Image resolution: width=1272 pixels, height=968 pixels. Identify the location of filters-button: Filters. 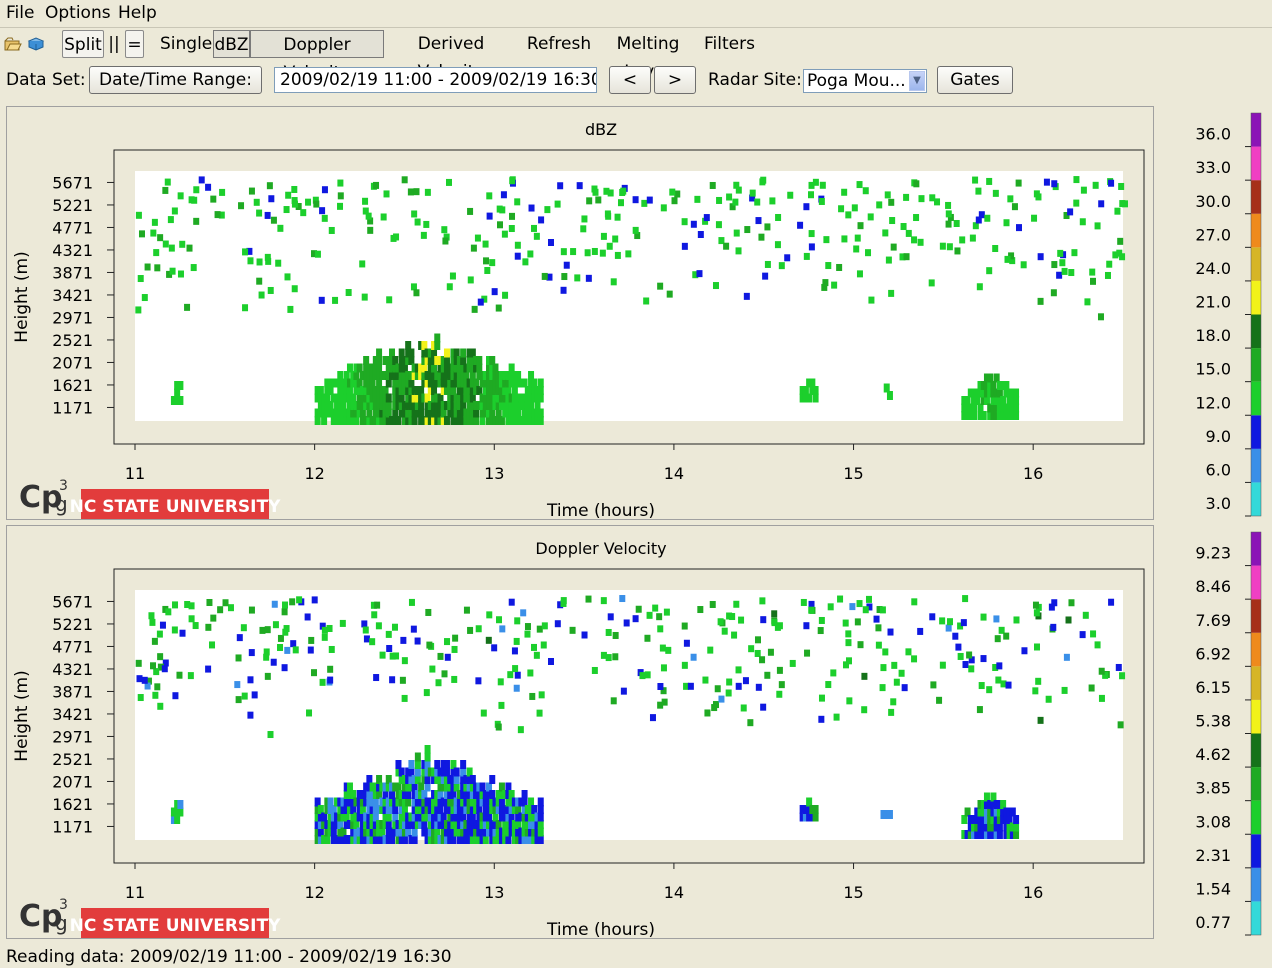
(729, 44).